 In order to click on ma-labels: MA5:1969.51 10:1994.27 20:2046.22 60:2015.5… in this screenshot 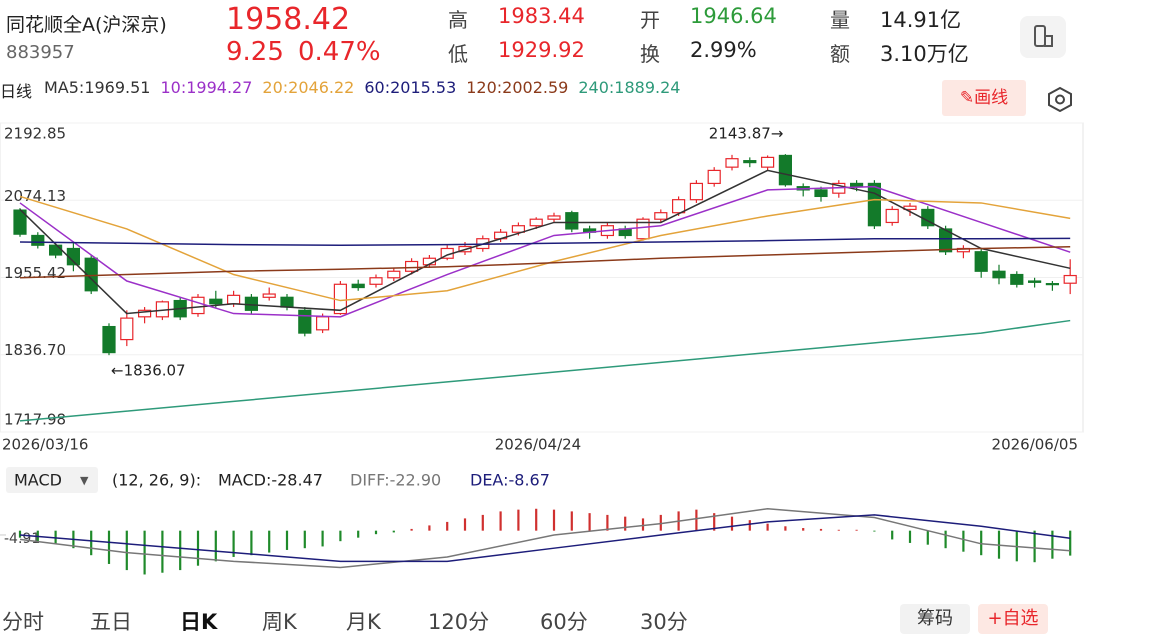, I will do `click(367, 87)`.